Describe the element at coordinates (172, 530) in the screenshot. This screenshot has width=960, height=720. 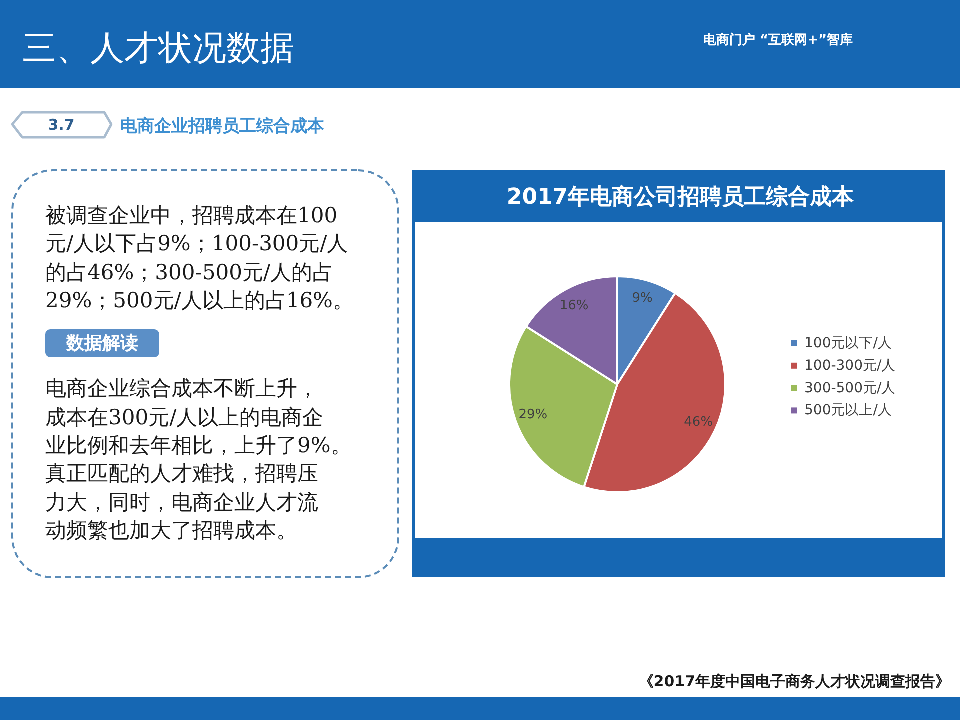
I see `text: 动频繁也加大了招聘成本。` at that location.